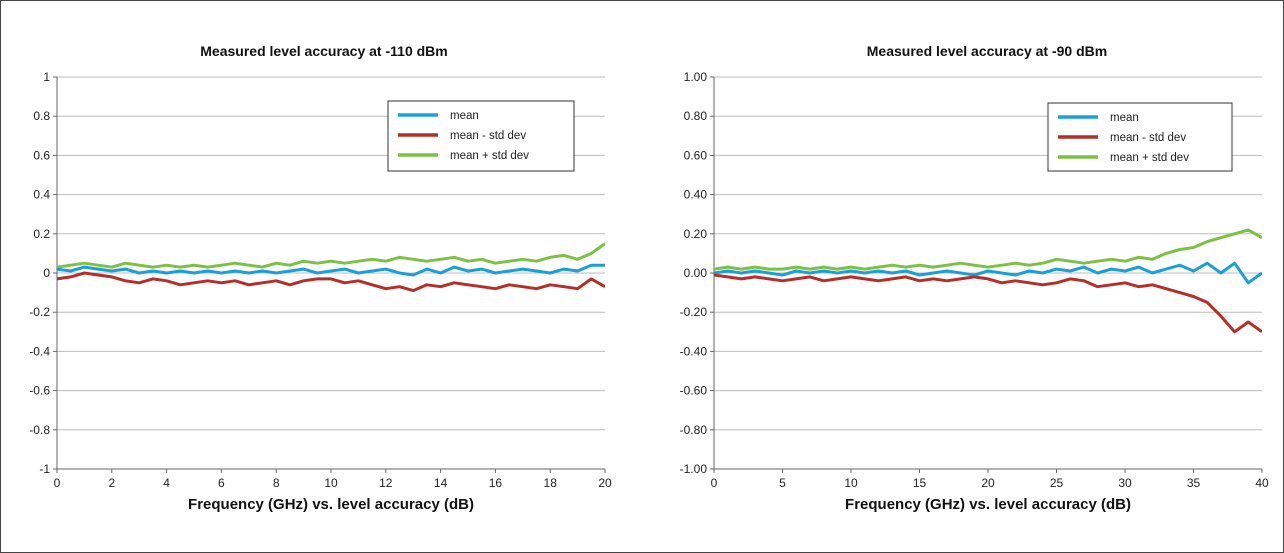  I want to click on y-tick-label: 0.6, so click(41, 155).